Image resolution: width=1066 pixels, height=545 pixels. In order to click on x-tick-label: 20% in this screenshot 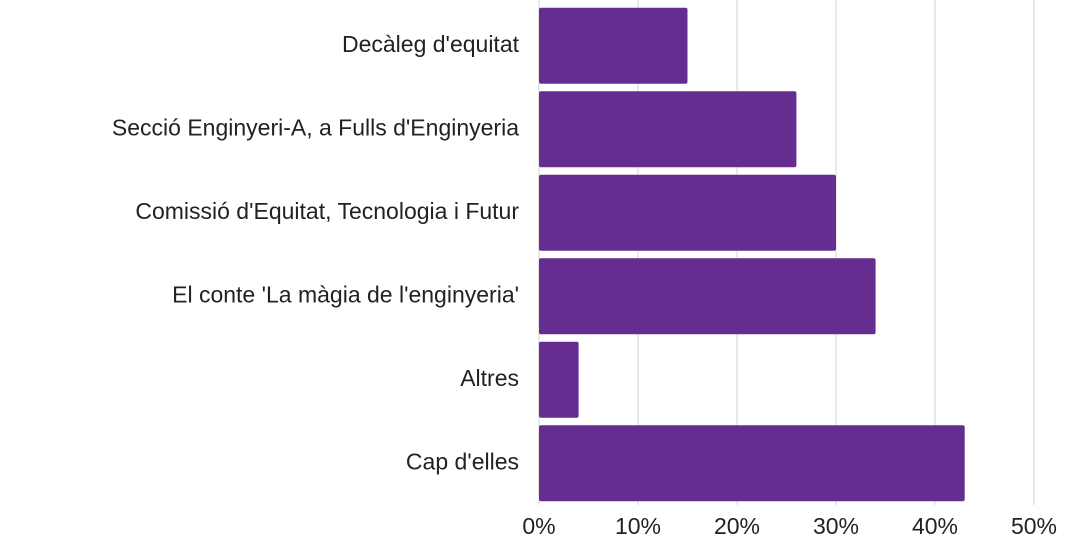, I will do `click(737, 526)`.